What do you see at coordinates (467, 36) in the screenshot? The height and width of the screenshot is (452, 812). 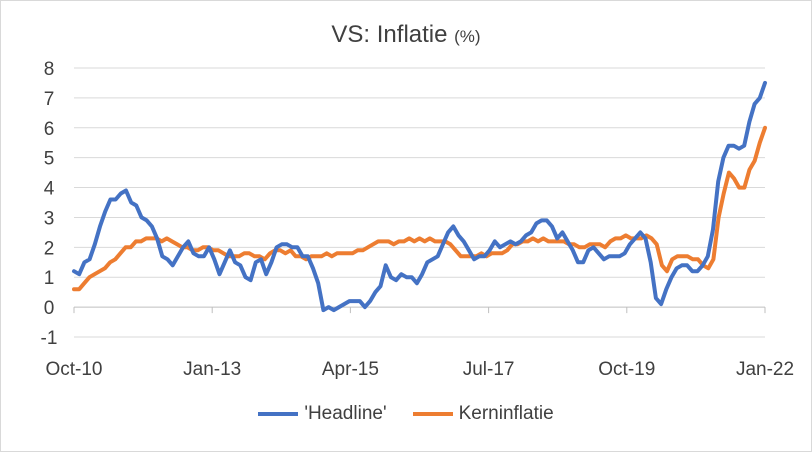 I see `chart-title-unit: (%)` at bounding box center [467, 36].